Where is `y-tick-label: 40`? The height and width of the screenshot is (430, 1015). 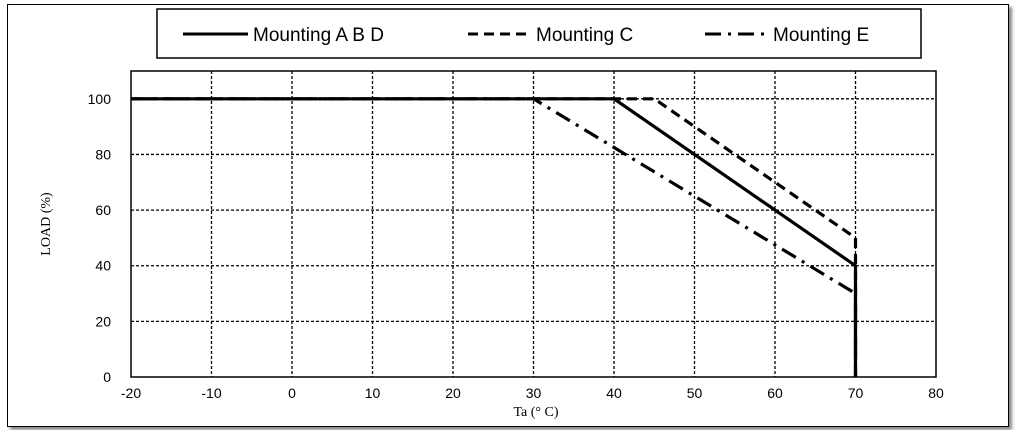 y-tick-label: 40 is located at coordinates (103, 266).